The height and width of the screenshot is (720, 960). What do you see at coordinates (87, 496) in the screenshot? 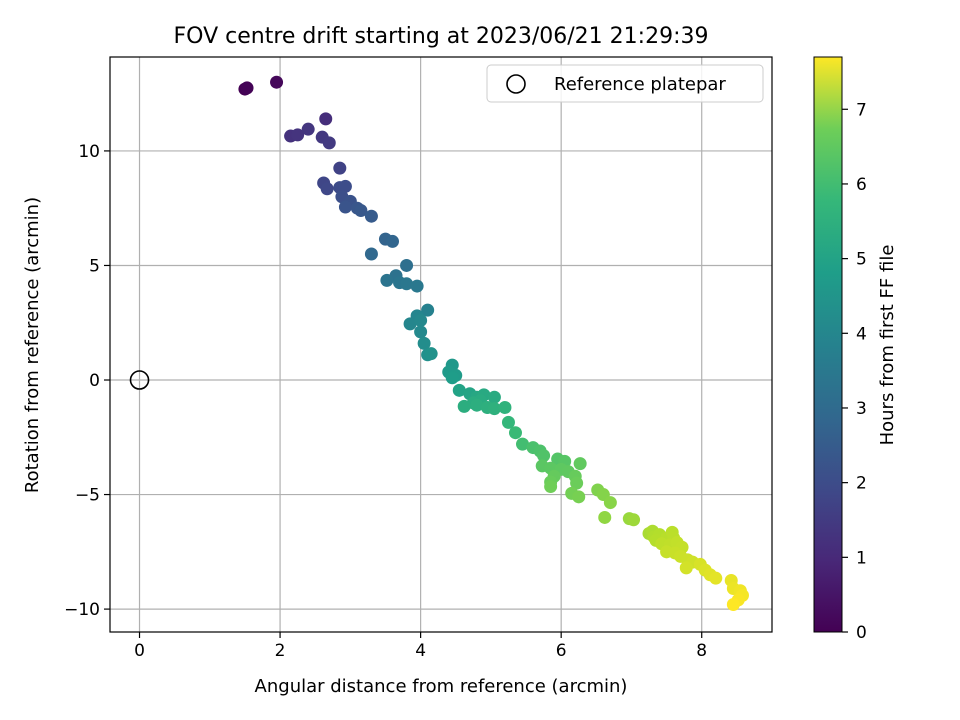
I see `y-tick-label-3: −5` at bounding box center [87, 496].